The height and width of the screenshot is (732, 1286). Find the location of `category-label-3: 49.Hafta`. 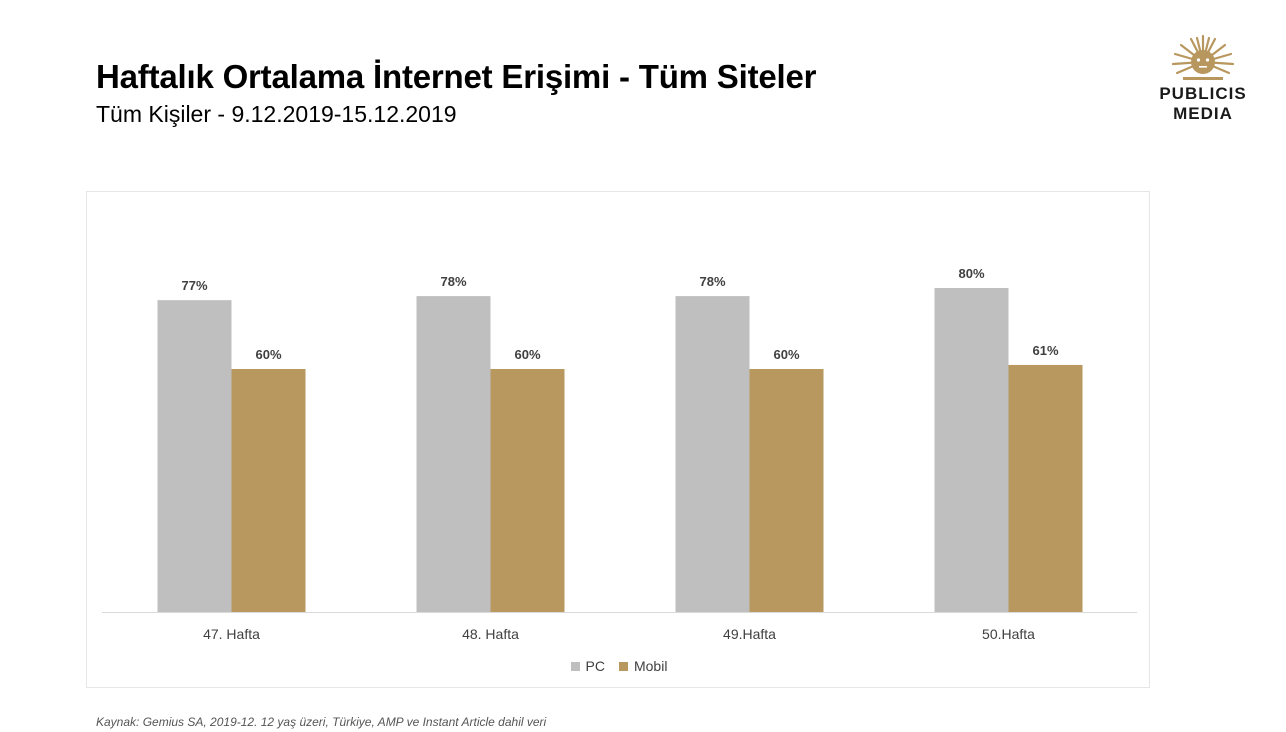

category-label-3: 49.Hafta is located at coordinates (749, 634).